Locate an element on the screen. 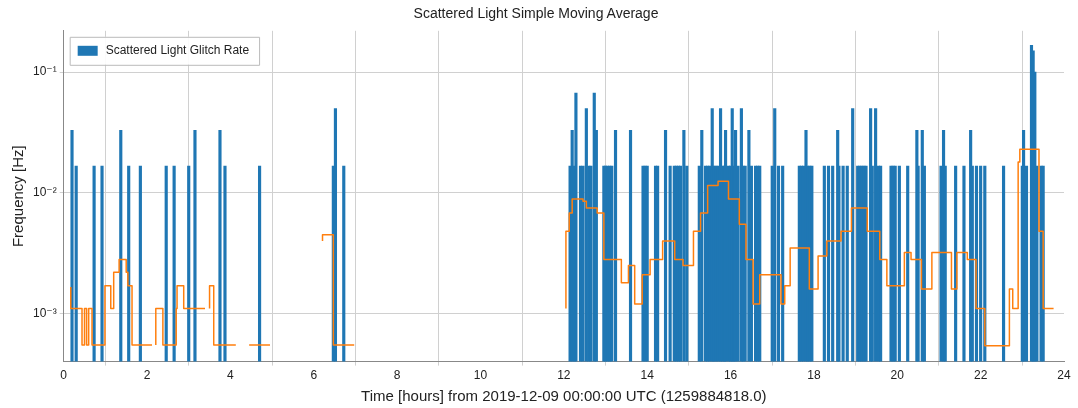 The width and height of the screenshot is (1078, 408). x-tick-label: 0 is located at coordinates (64, 375).